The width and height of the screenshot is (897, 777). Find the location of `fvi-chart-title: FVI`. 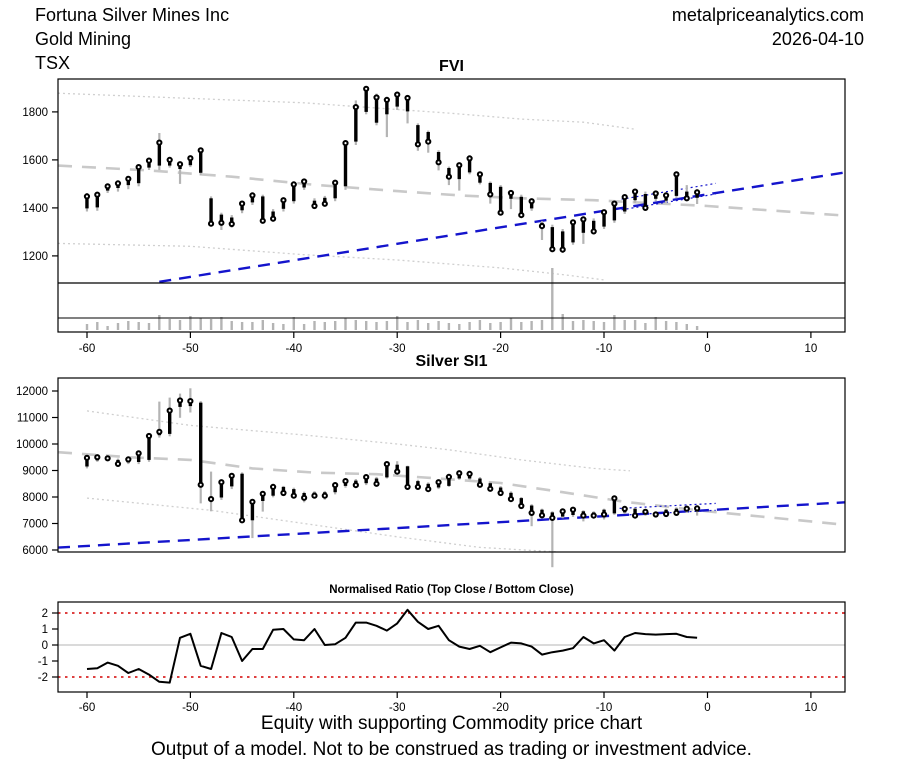

fvi-chart-title: FVI is located at coordinates (451, 66).